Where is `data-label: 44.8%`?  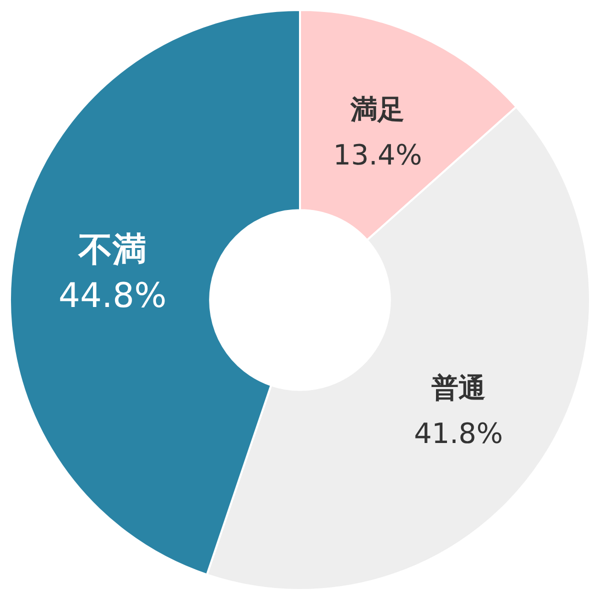
data-label: 44.8% is located at coordinates (112, 296).